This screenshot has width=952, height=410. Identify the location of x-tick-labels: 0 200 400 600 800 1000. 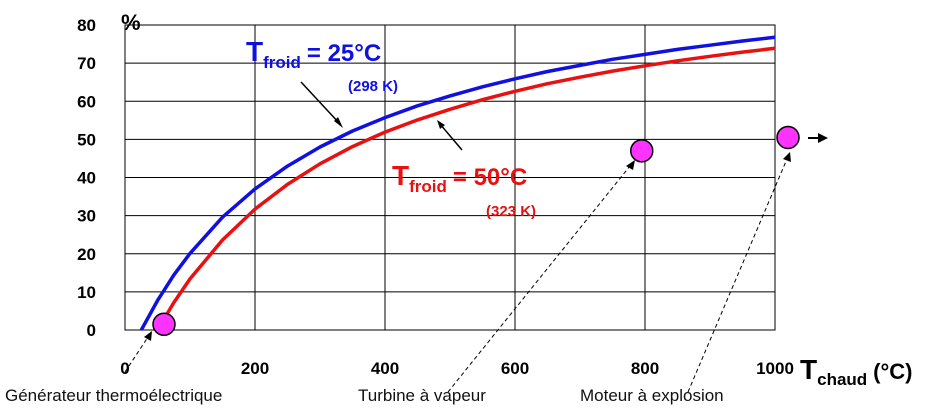
(457, 368).